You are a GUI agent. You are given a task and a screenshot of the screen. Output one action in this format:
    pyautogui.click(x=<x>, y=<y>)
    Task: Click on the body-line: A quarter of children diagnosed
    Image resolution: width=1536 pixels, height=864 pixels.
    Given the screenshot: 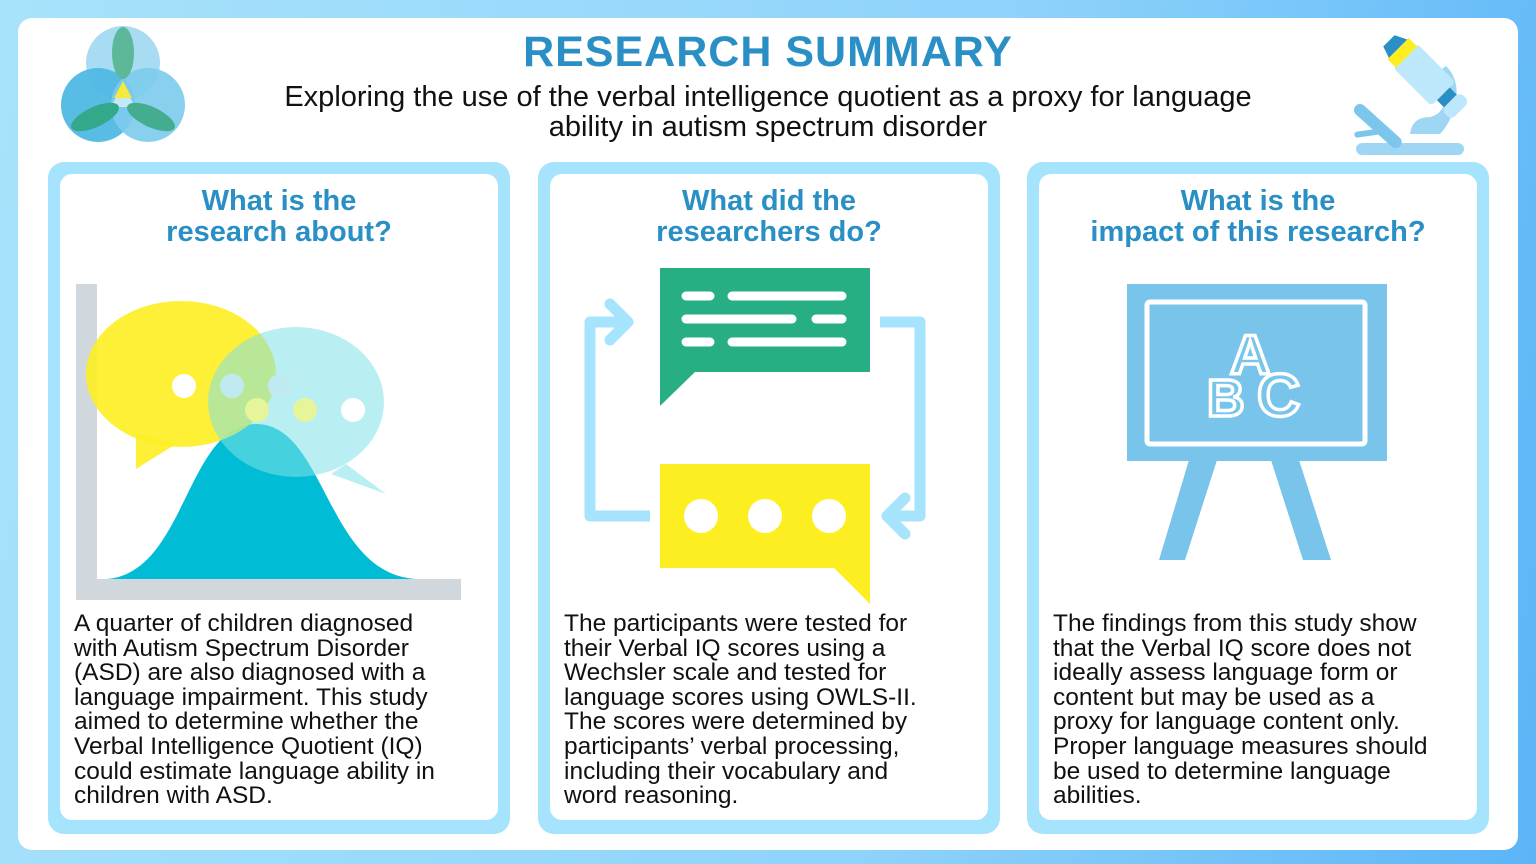 What is the action you would take?
    pyautogui.click(x=244, y=623)
    